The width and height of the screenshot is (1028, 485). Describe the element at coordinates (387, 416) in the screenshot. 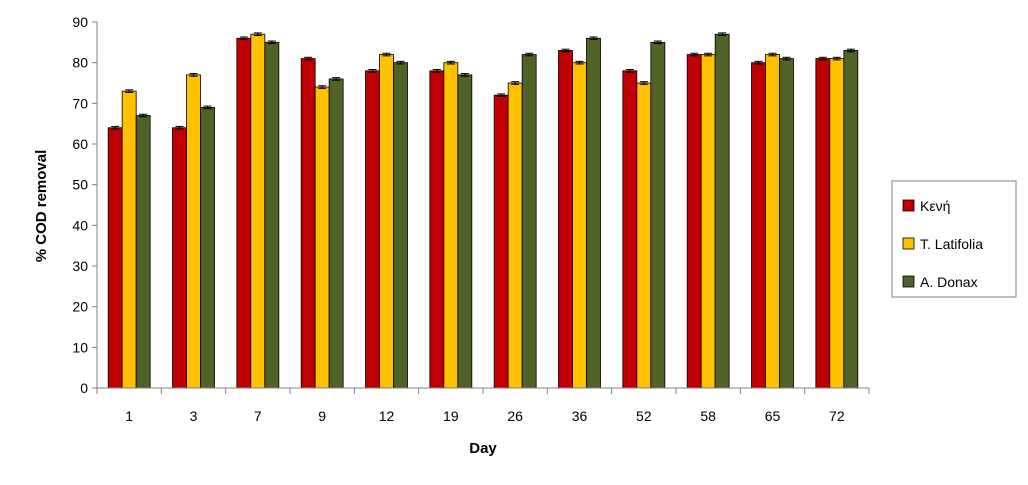

I see `x-tick-label: 12` at that location.